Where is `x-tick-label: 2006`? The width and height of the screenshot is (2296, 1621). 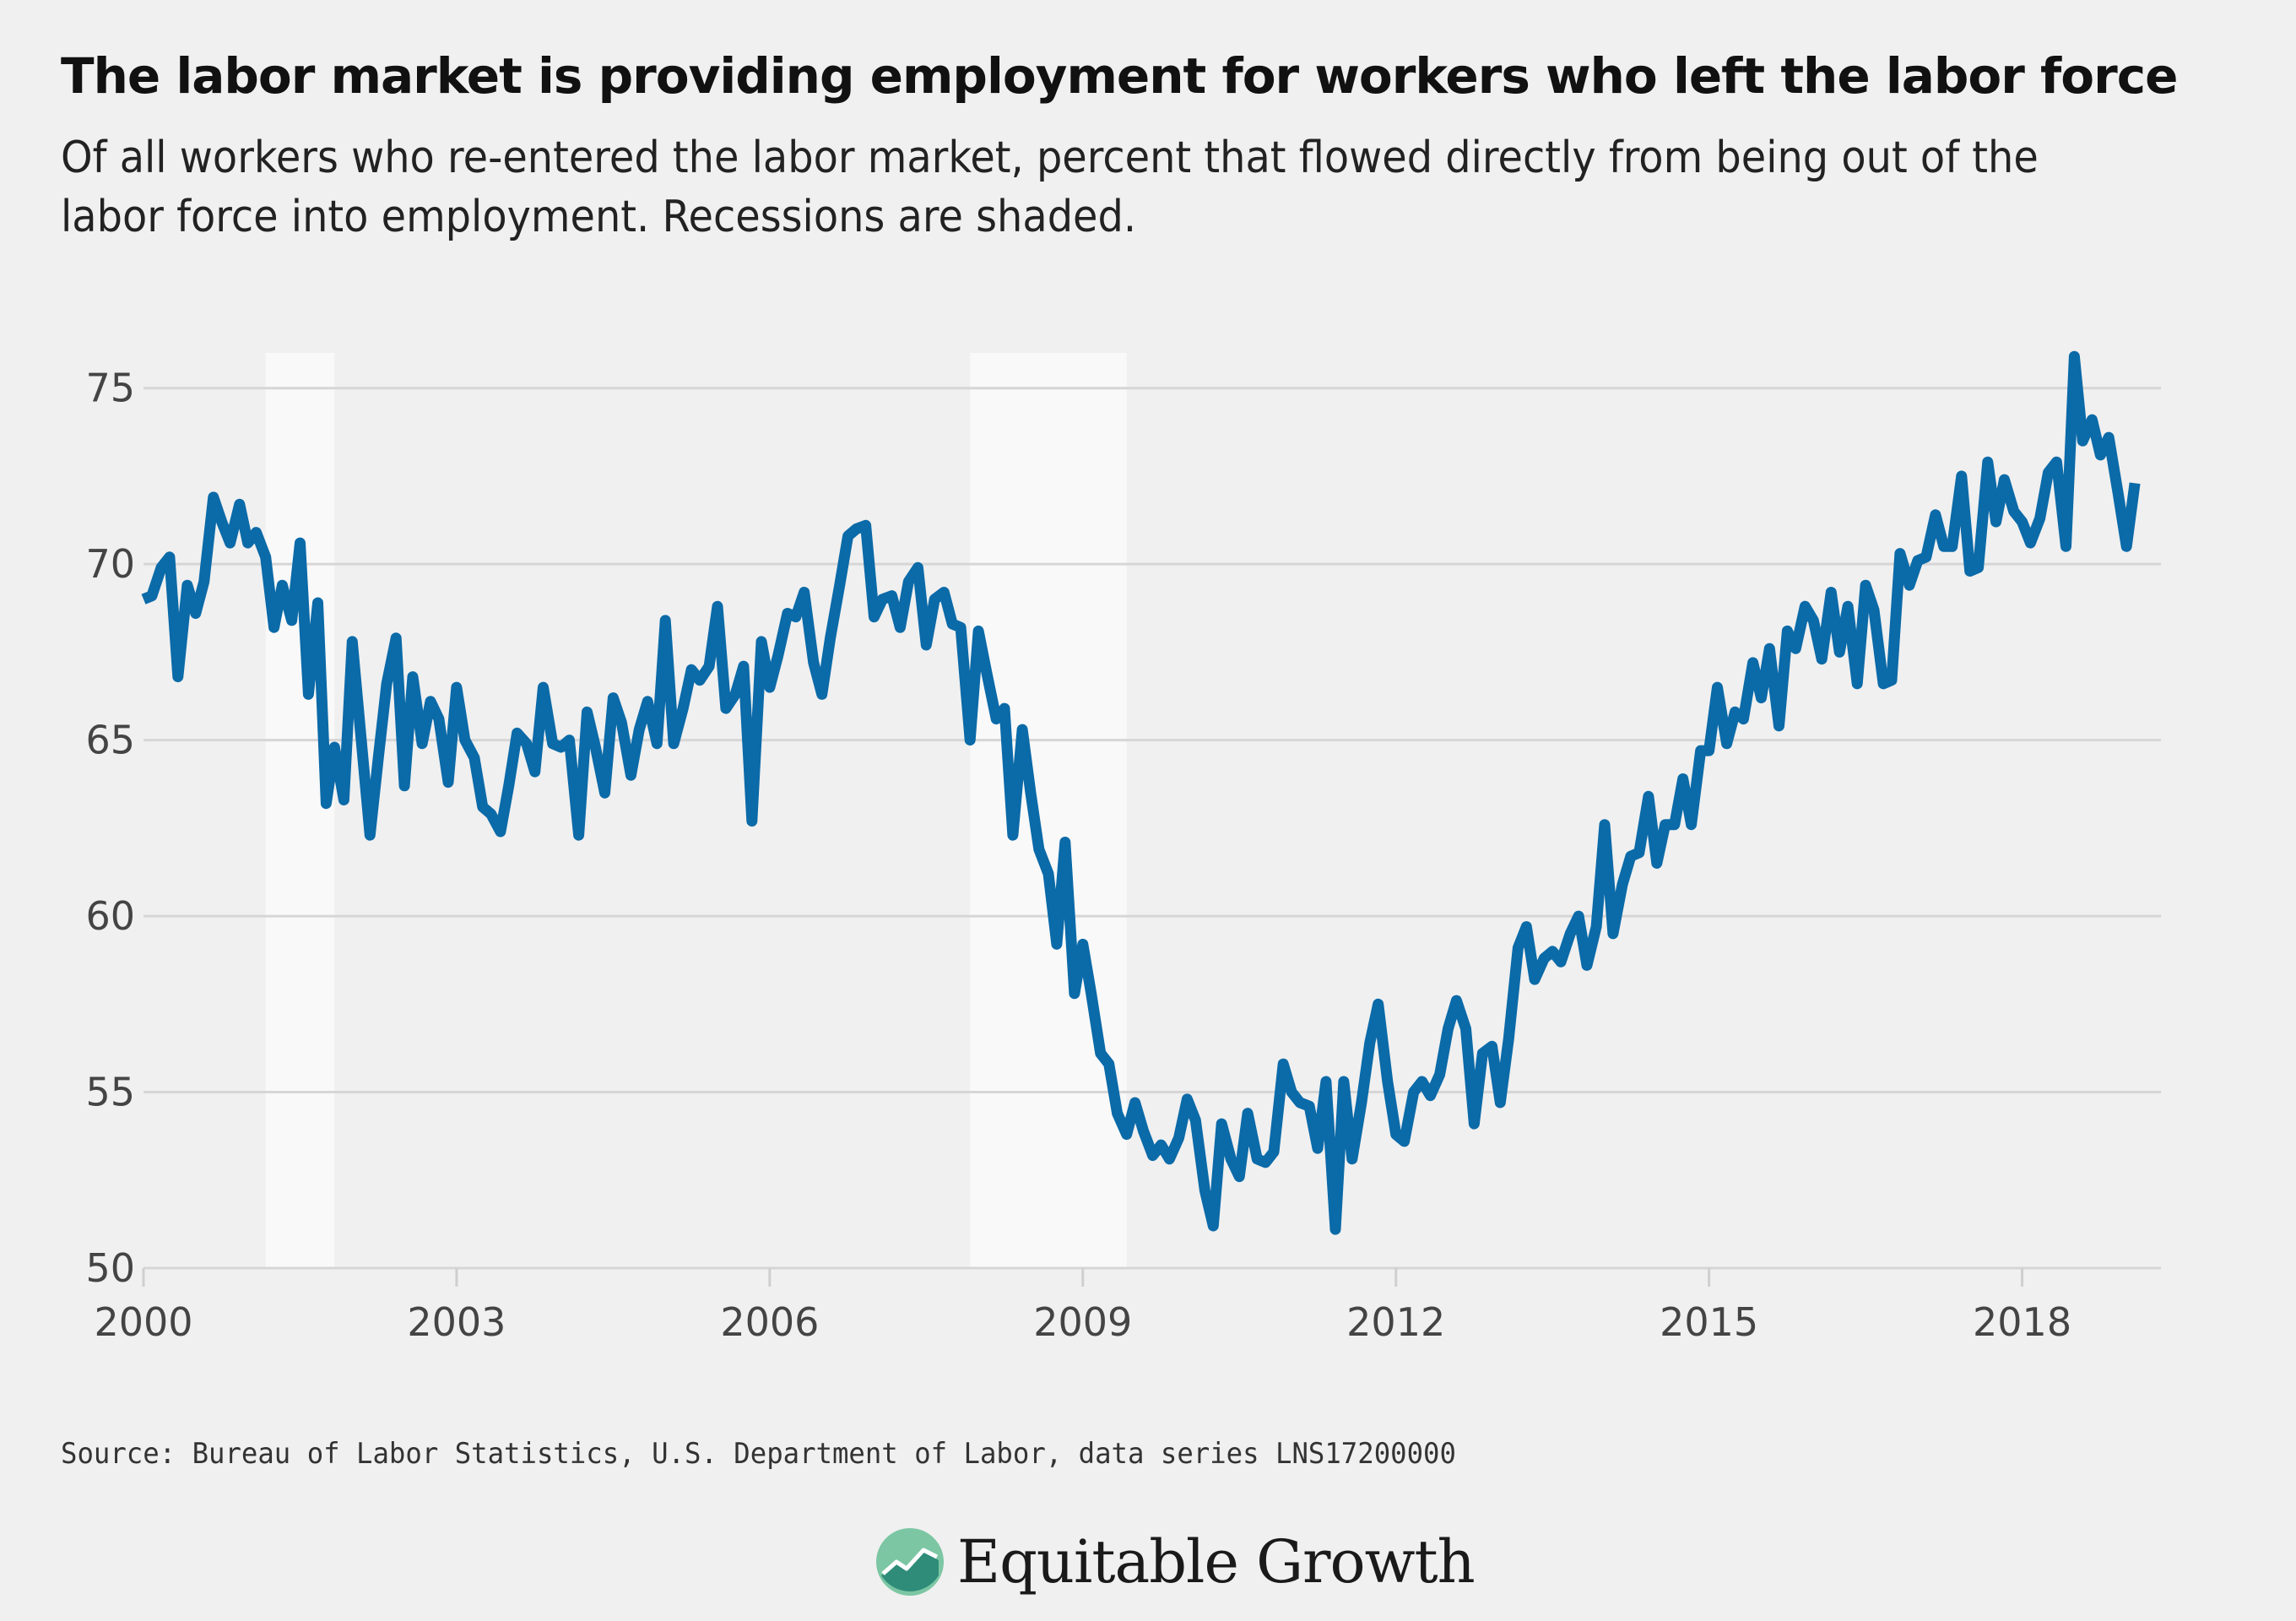
x-tick-label: 2006 is located at coordinates (769, 1322).